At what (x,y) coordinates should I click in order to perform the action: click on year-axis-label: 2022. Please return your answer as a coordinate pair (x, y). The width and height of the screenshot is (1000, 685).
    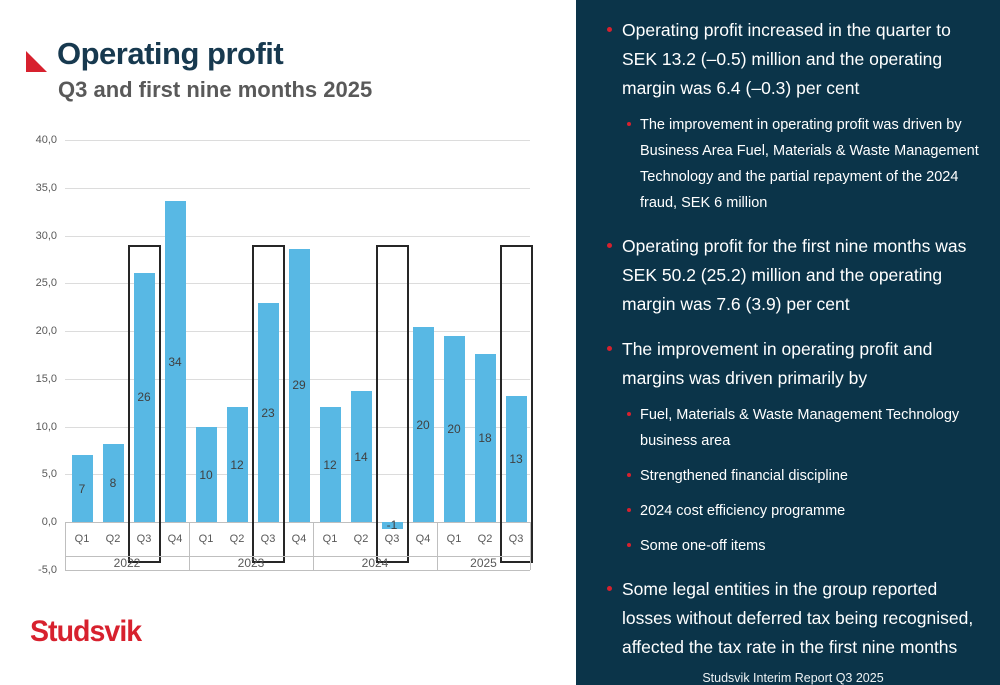
    Looking at the image, I should click on (127, 563).